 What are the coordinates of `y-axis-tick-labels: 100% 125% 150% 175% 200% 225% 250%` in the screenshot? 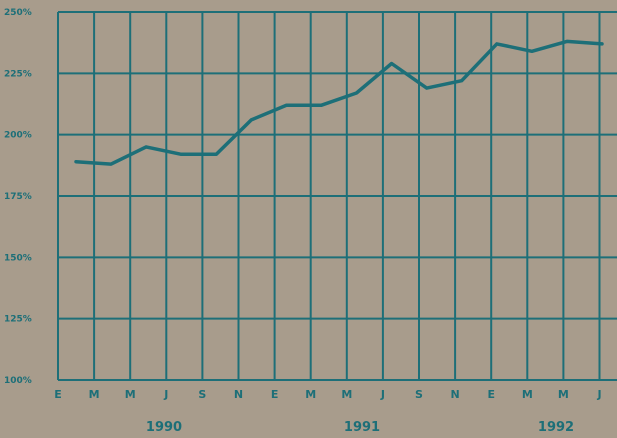 It's located at (18, 197).